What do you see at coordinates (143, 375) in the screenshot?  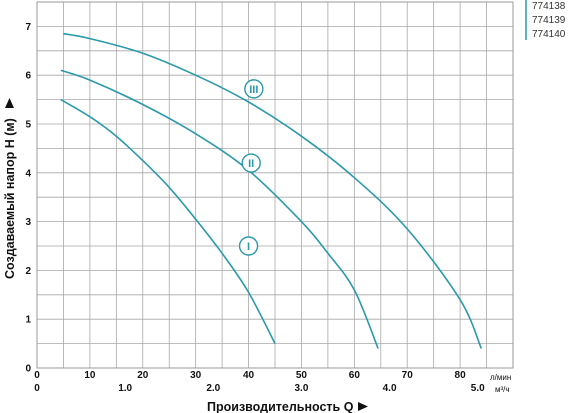 I see `x-tick-label: 20` at bounding box center [143, 375].